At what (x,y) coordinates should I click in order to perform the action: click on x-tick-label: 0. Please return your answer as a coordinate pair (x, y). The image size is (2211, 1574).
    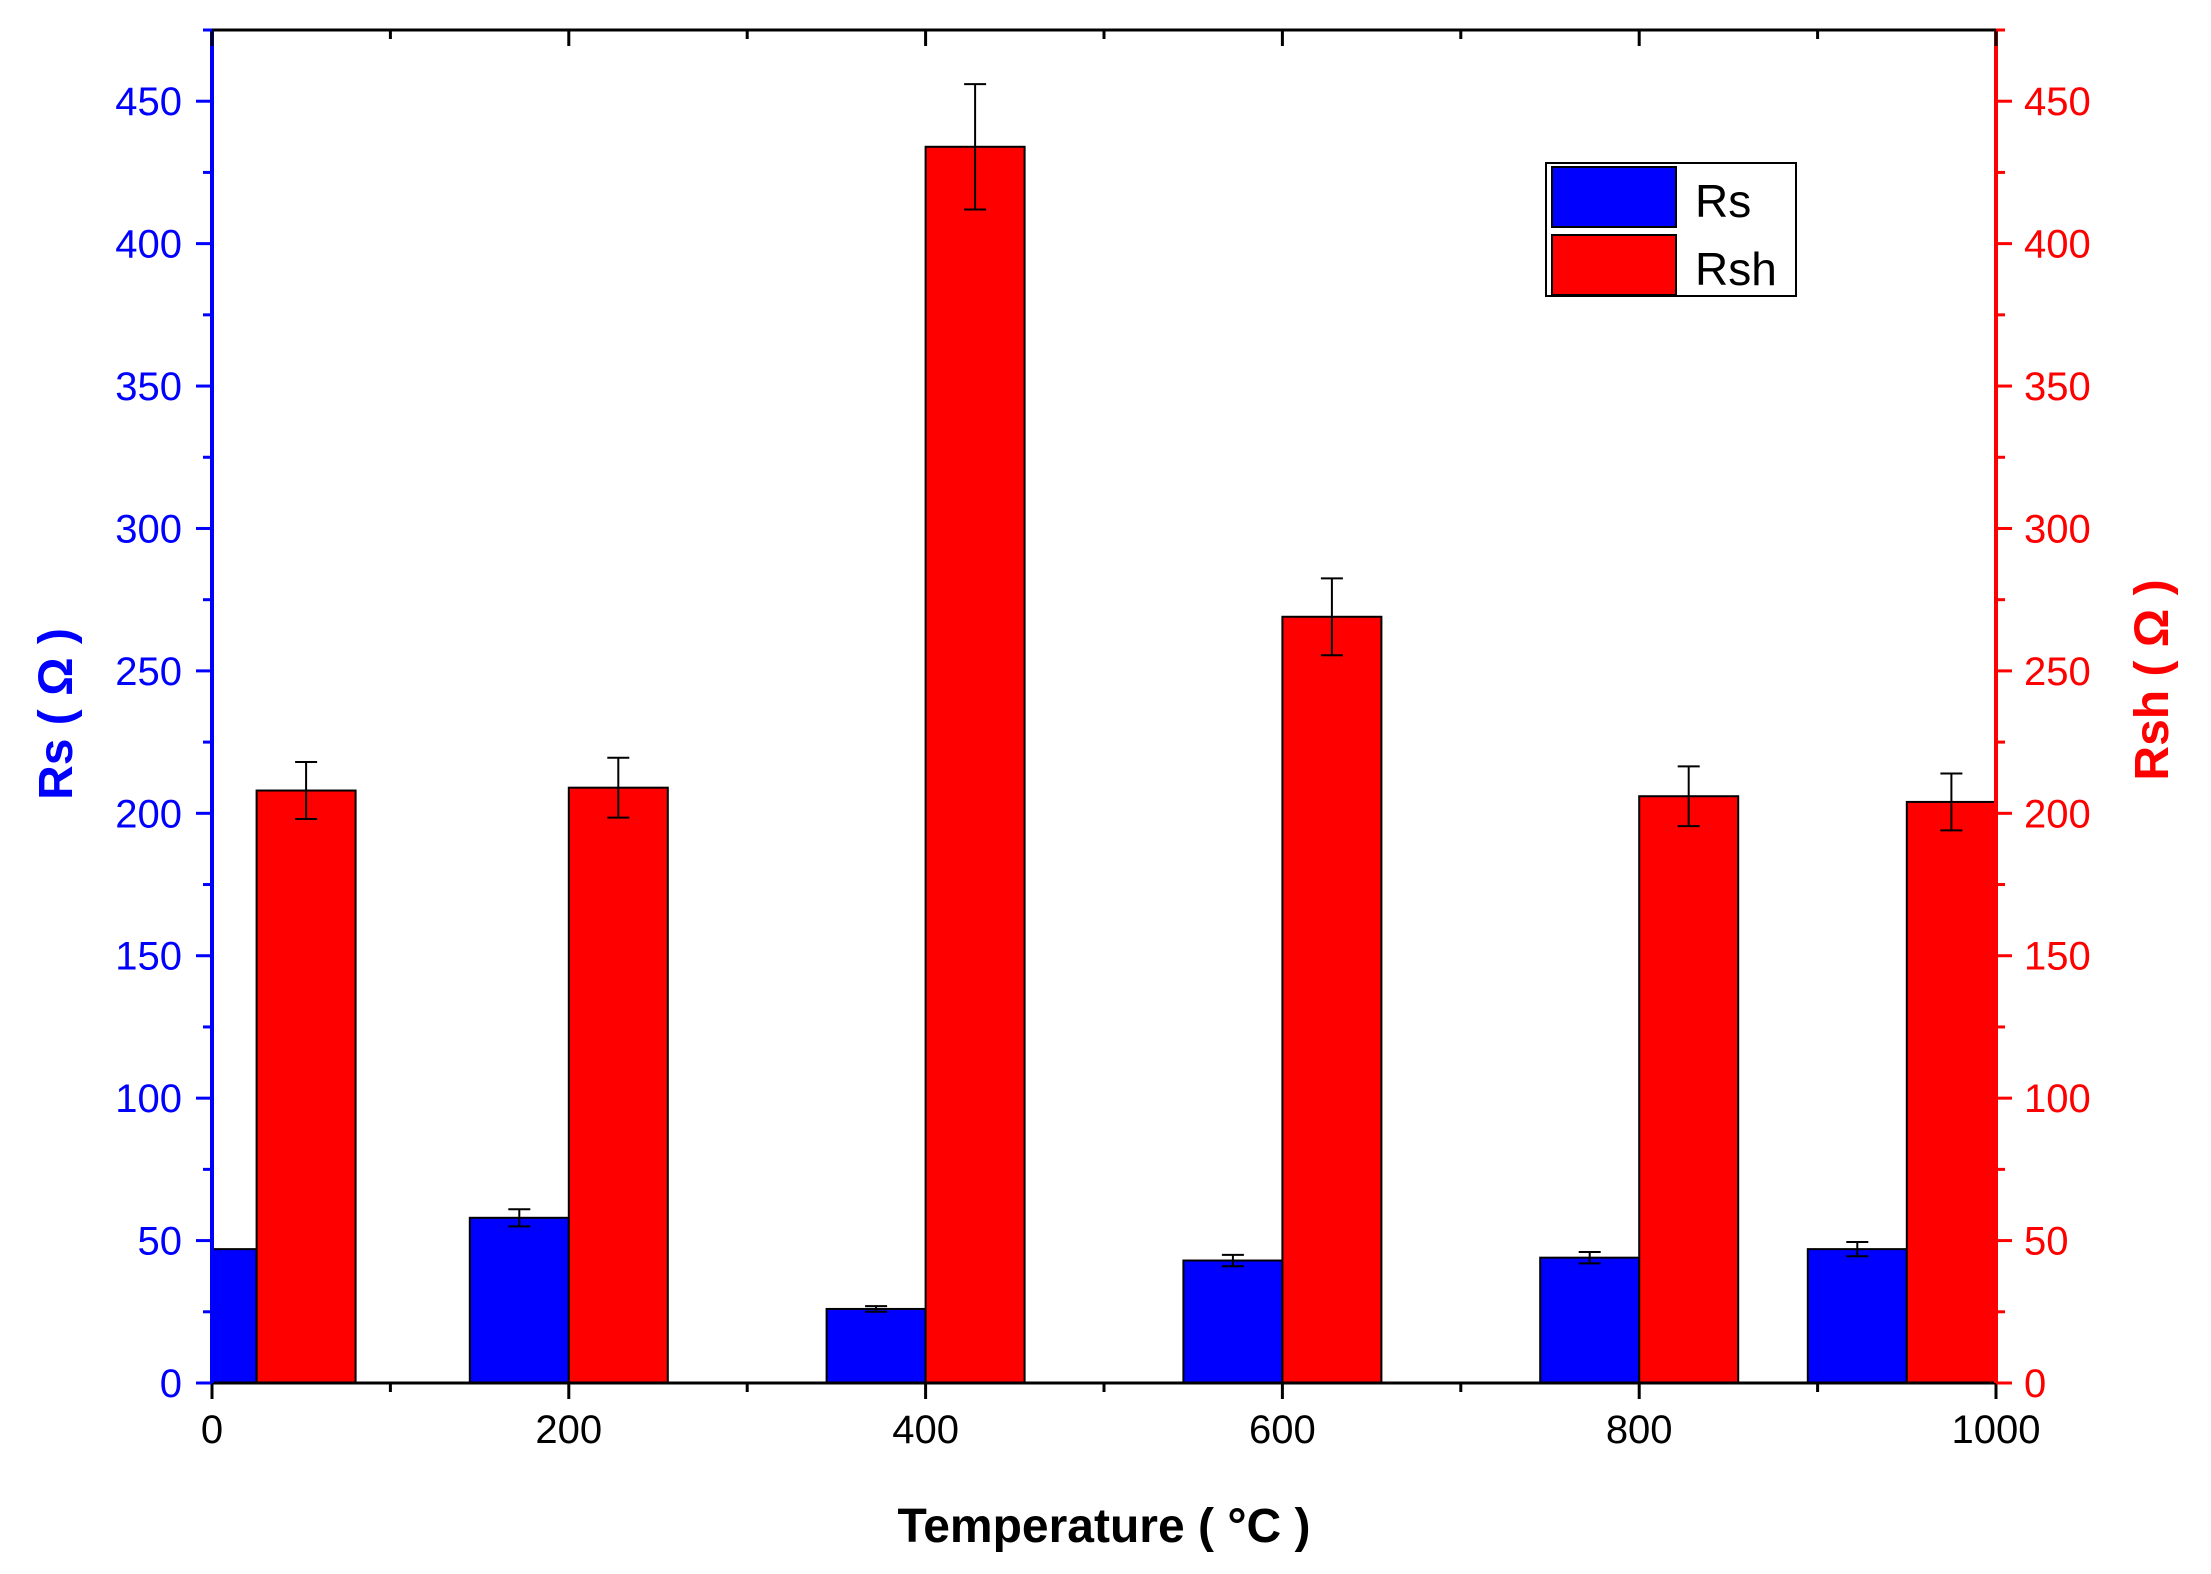
    Looking at the image, I should click on (212, 1430).